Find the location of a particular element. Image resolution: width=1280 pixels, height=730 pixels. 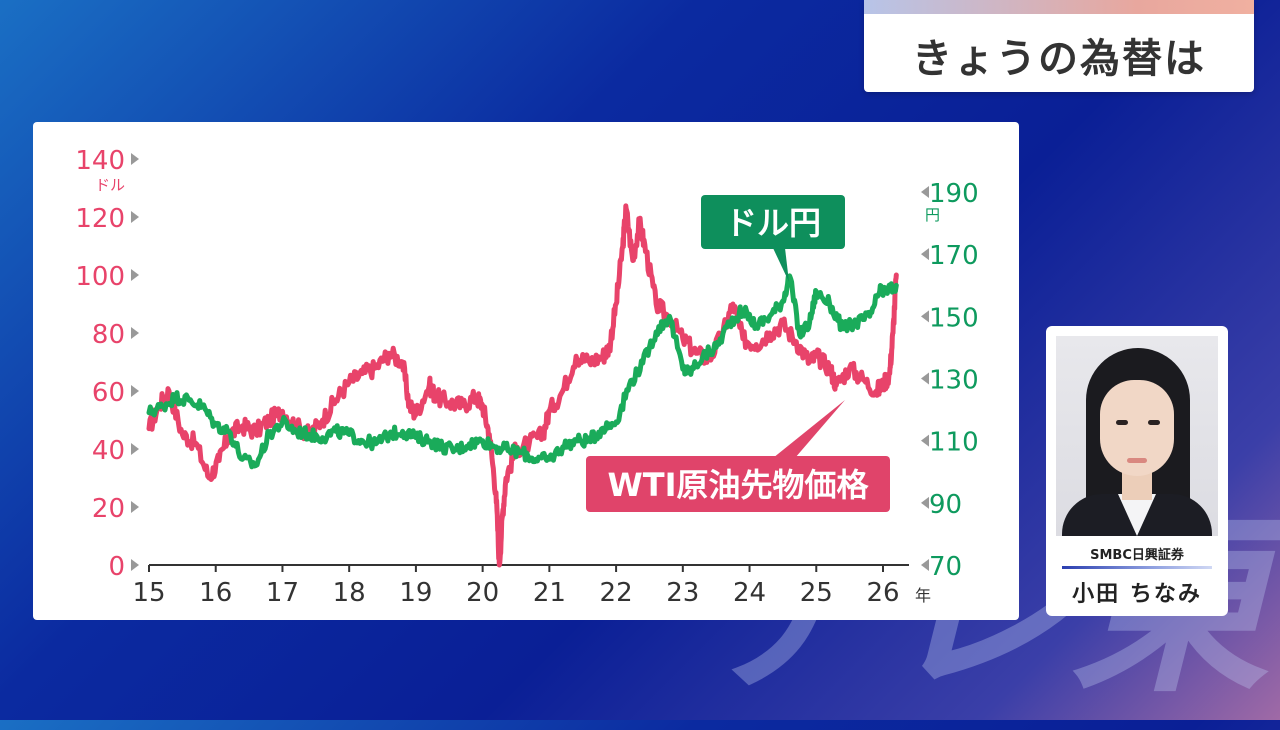

x-tick-label: 15 is located at coordinates (148, 593).